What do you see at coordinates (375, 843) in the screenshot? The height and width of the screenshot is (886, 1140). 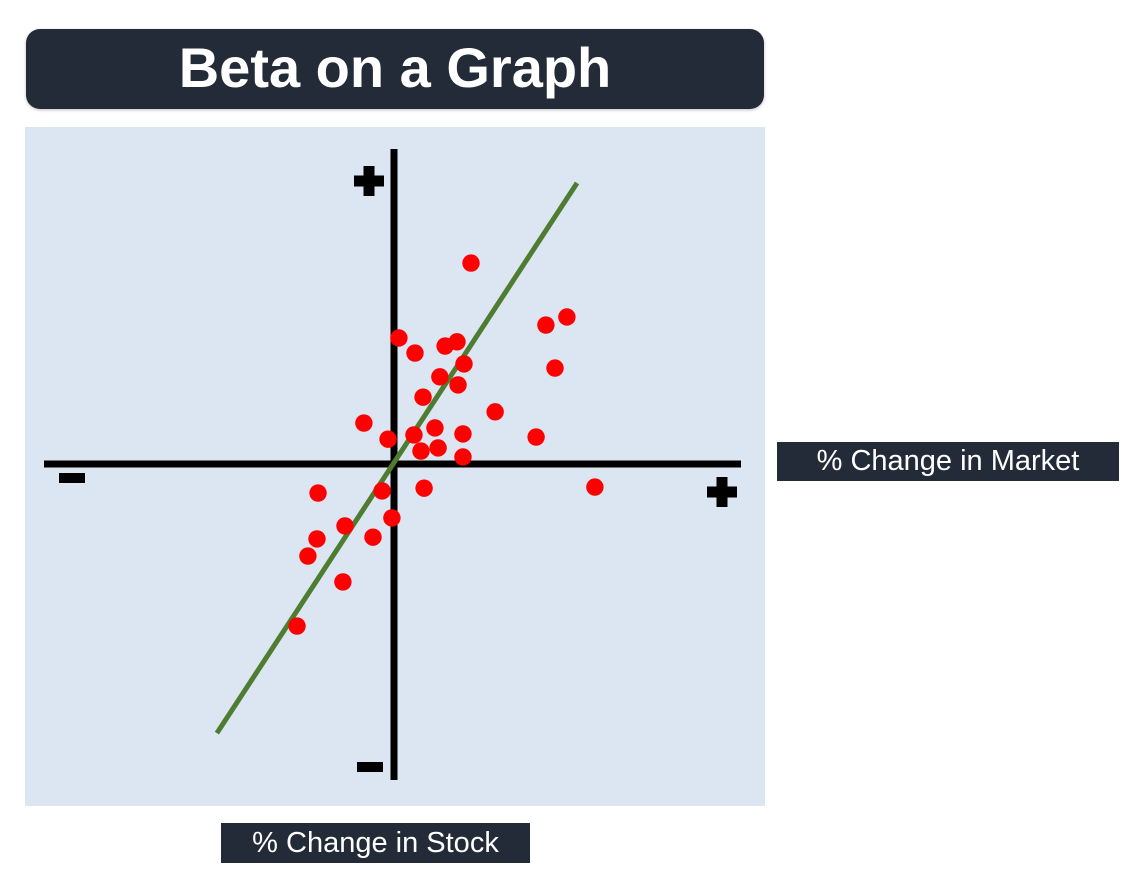 I see `y-axis-label: % Change in Stock` at bounding box center [375, 843].